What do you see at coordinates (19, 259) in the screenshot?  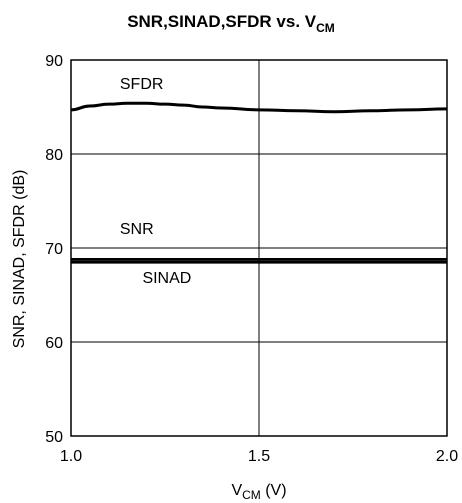 I see `y-axis-label: SNR, SINAD, SFDR (dB)` at bounding box center [19, 259].